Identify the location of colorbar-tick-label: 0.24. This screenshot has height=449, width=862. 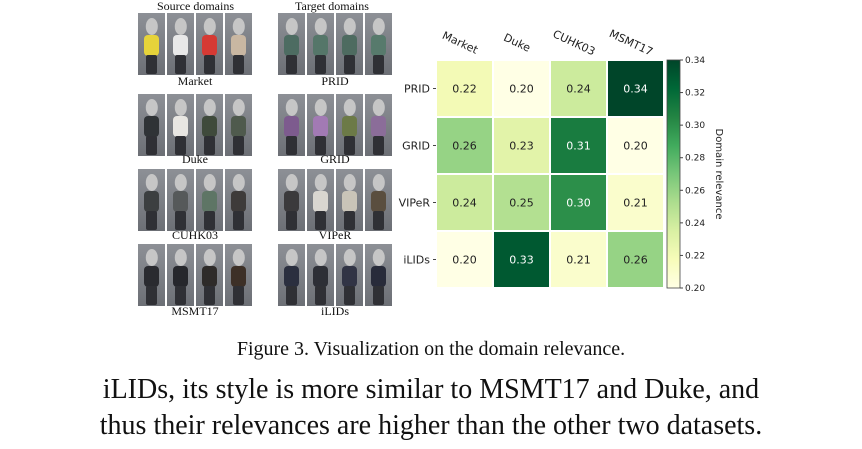
(695, 224).